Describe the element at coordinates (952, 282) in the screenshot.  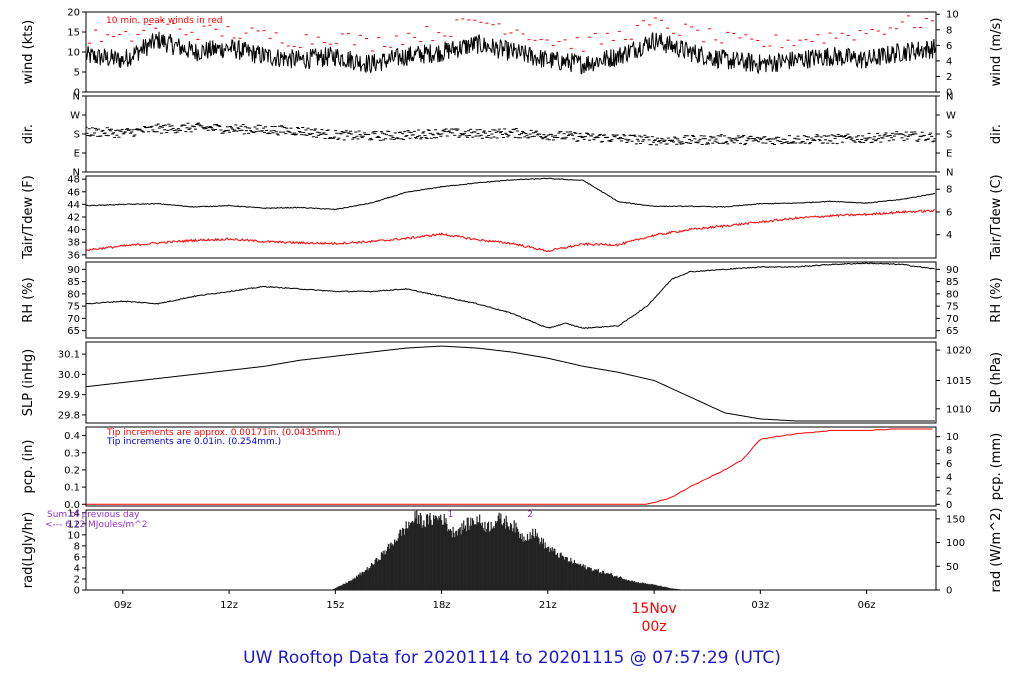
I see `right-tick-label: 85` at that location.